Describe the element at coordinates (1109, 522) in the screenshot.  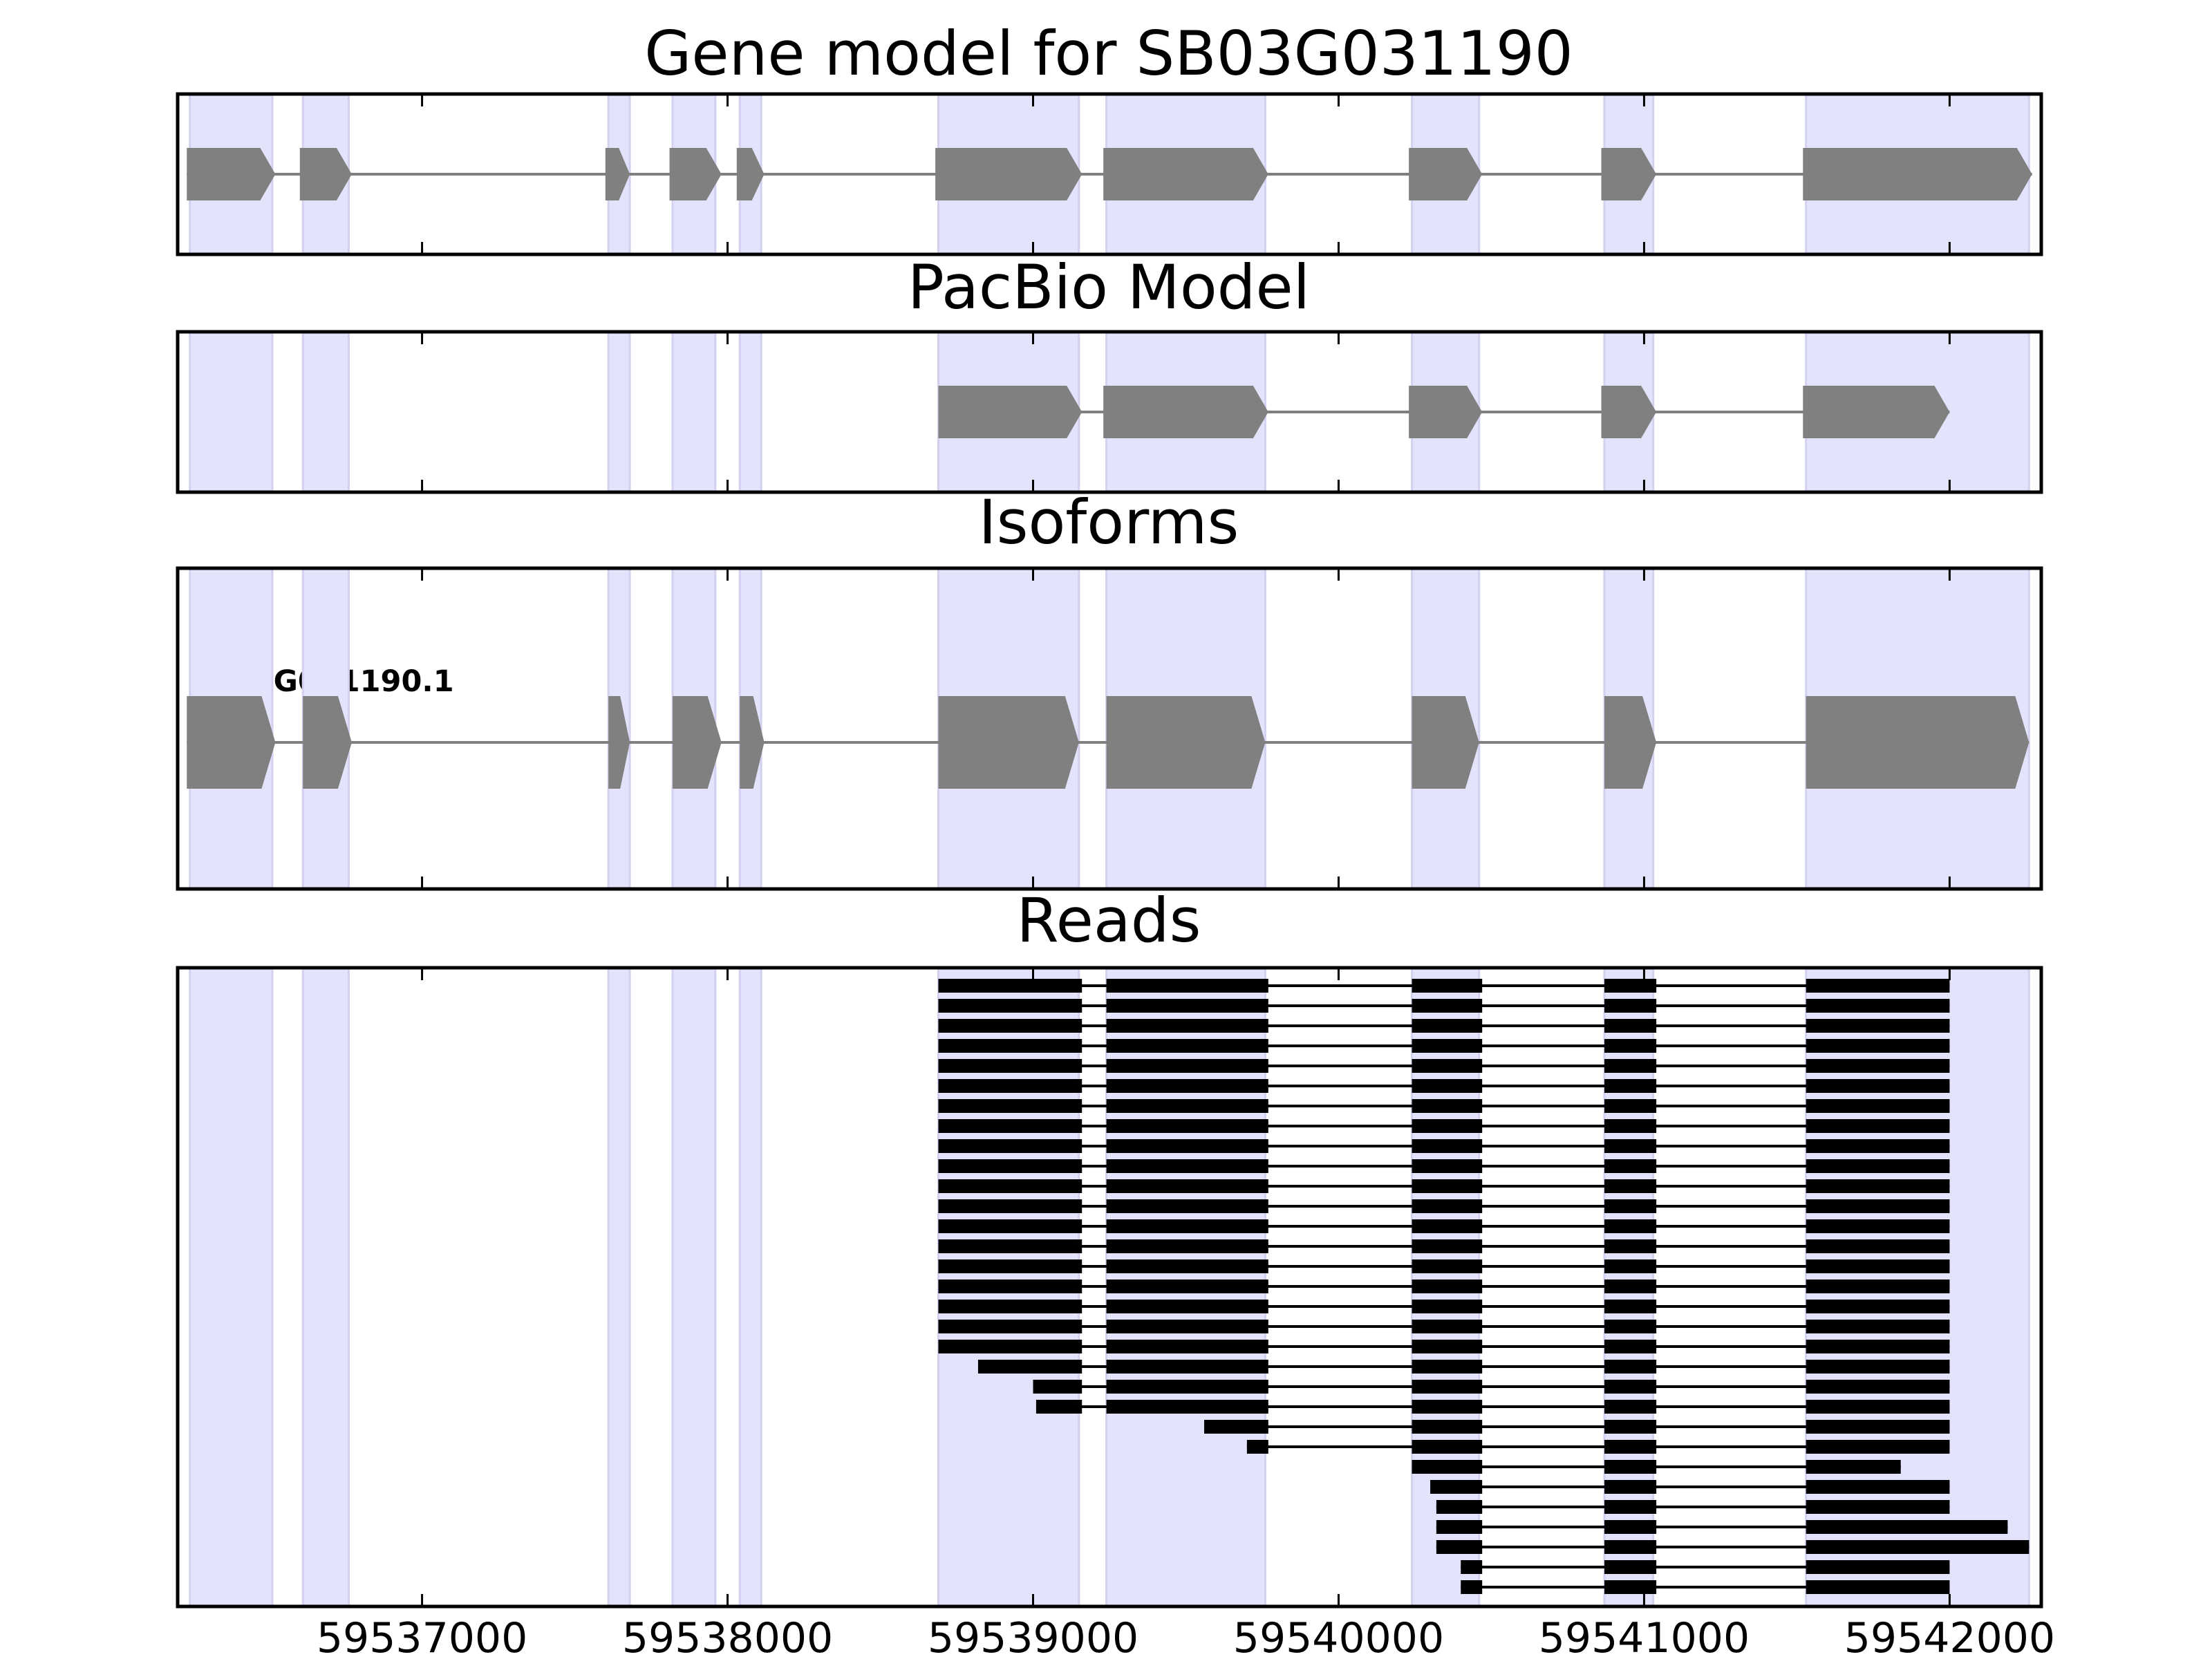
I see `panel-title-isoforms: Isoforms` at that location.